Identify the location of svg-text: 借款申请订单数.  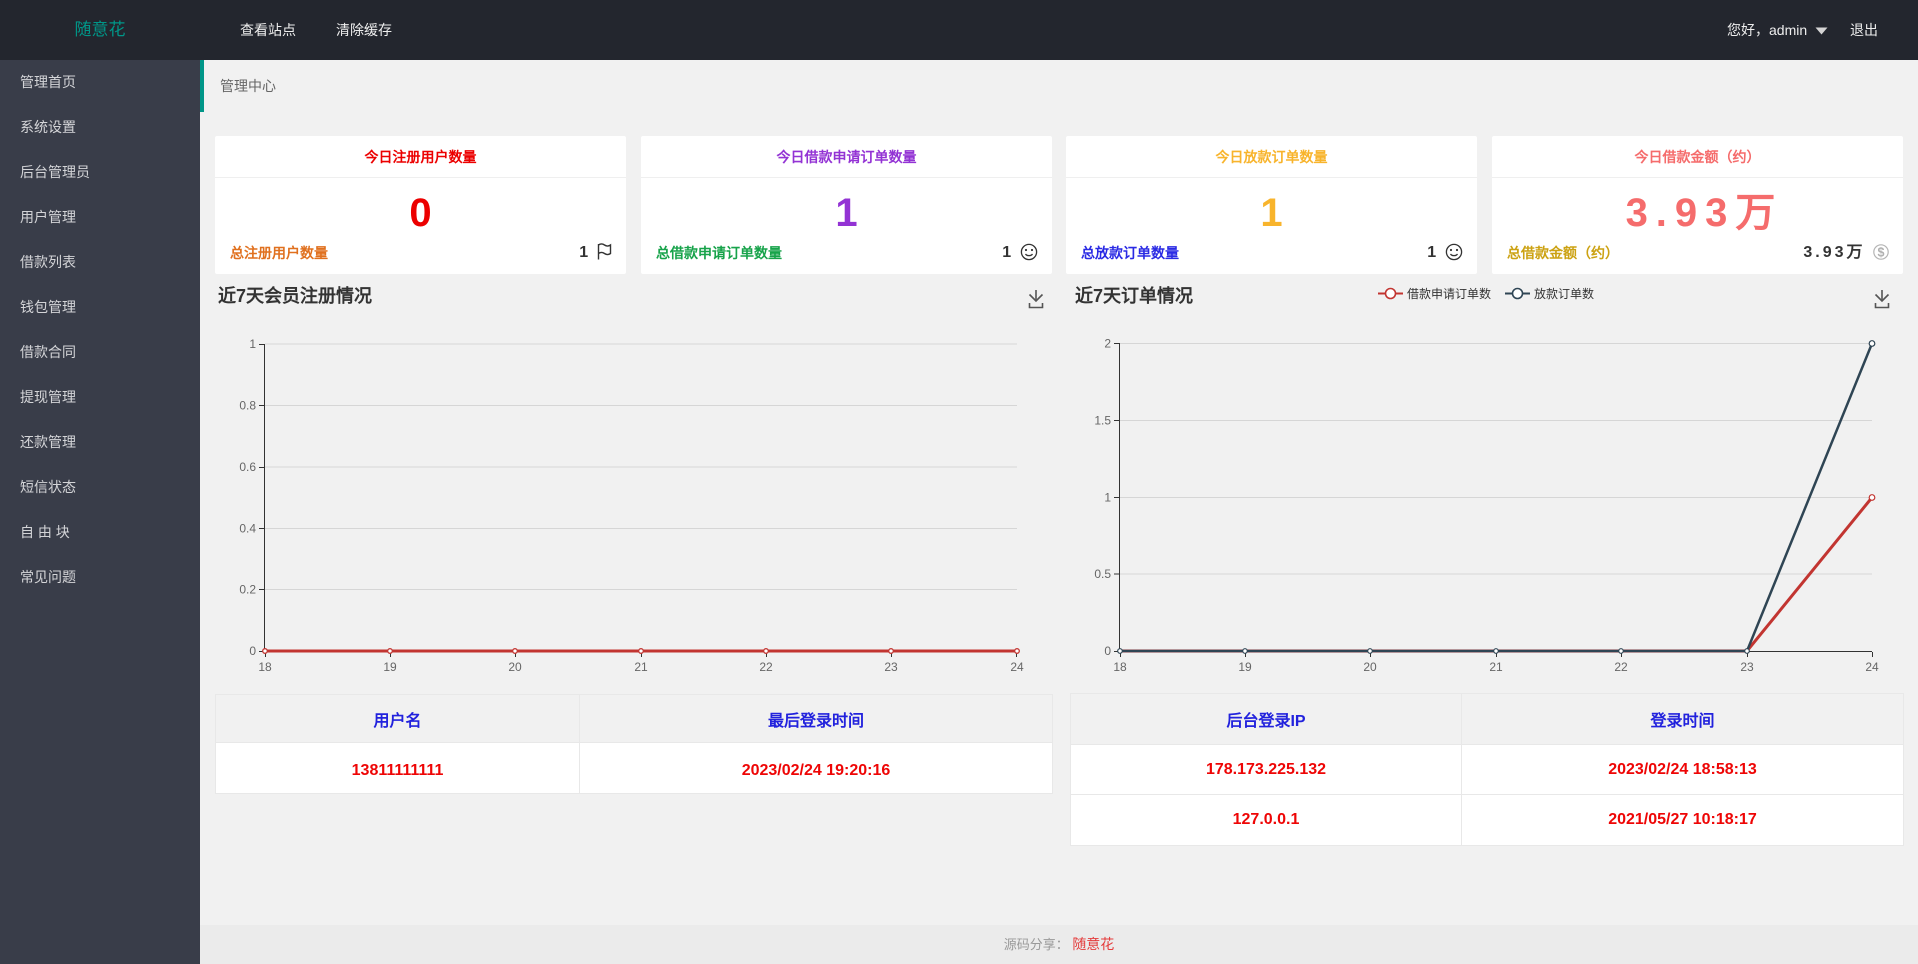
(1449, 293).